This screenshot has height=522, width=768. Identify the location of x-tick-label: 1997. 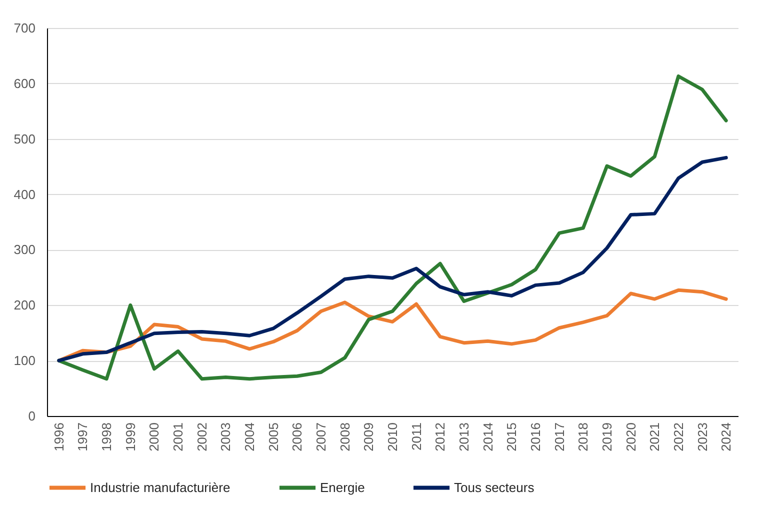
(82, 437).